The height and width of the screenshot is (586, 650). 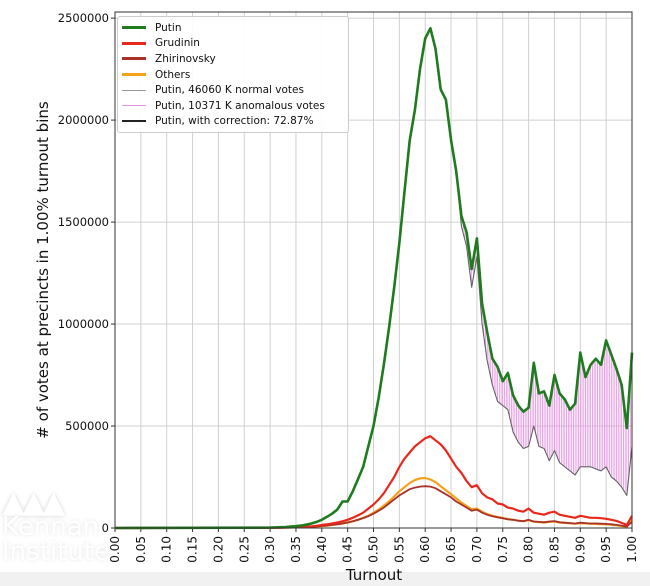 What do you see at coordinates (240, 105) in the screenshot?
I see `legend-label: Putin, 10371 K anomalous votes` at bounding box center [240, 105].